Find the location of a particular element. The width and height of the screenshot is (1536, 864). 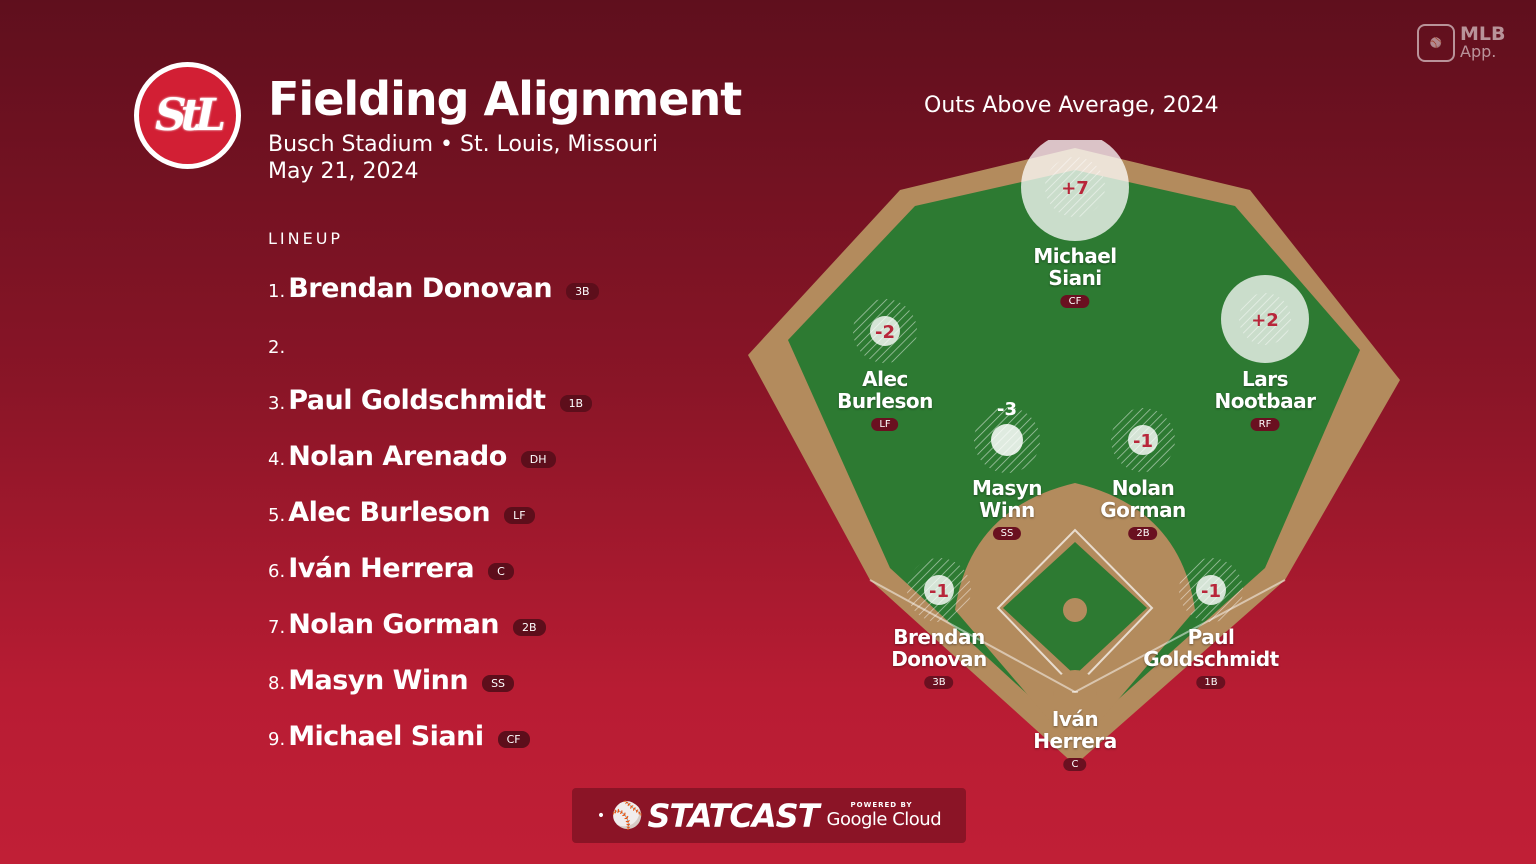

oaa-bubble-cf: +7 is located at coordinates (1075, 190).